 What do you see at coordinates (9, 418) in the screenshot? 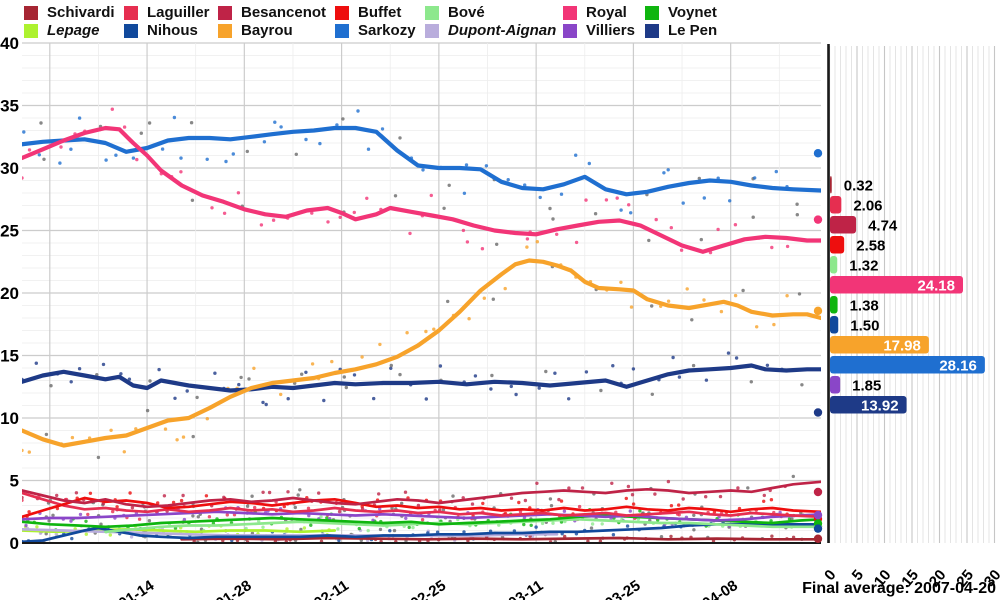
I see `y-tick-label: 10` at bounding box center [9, 418].